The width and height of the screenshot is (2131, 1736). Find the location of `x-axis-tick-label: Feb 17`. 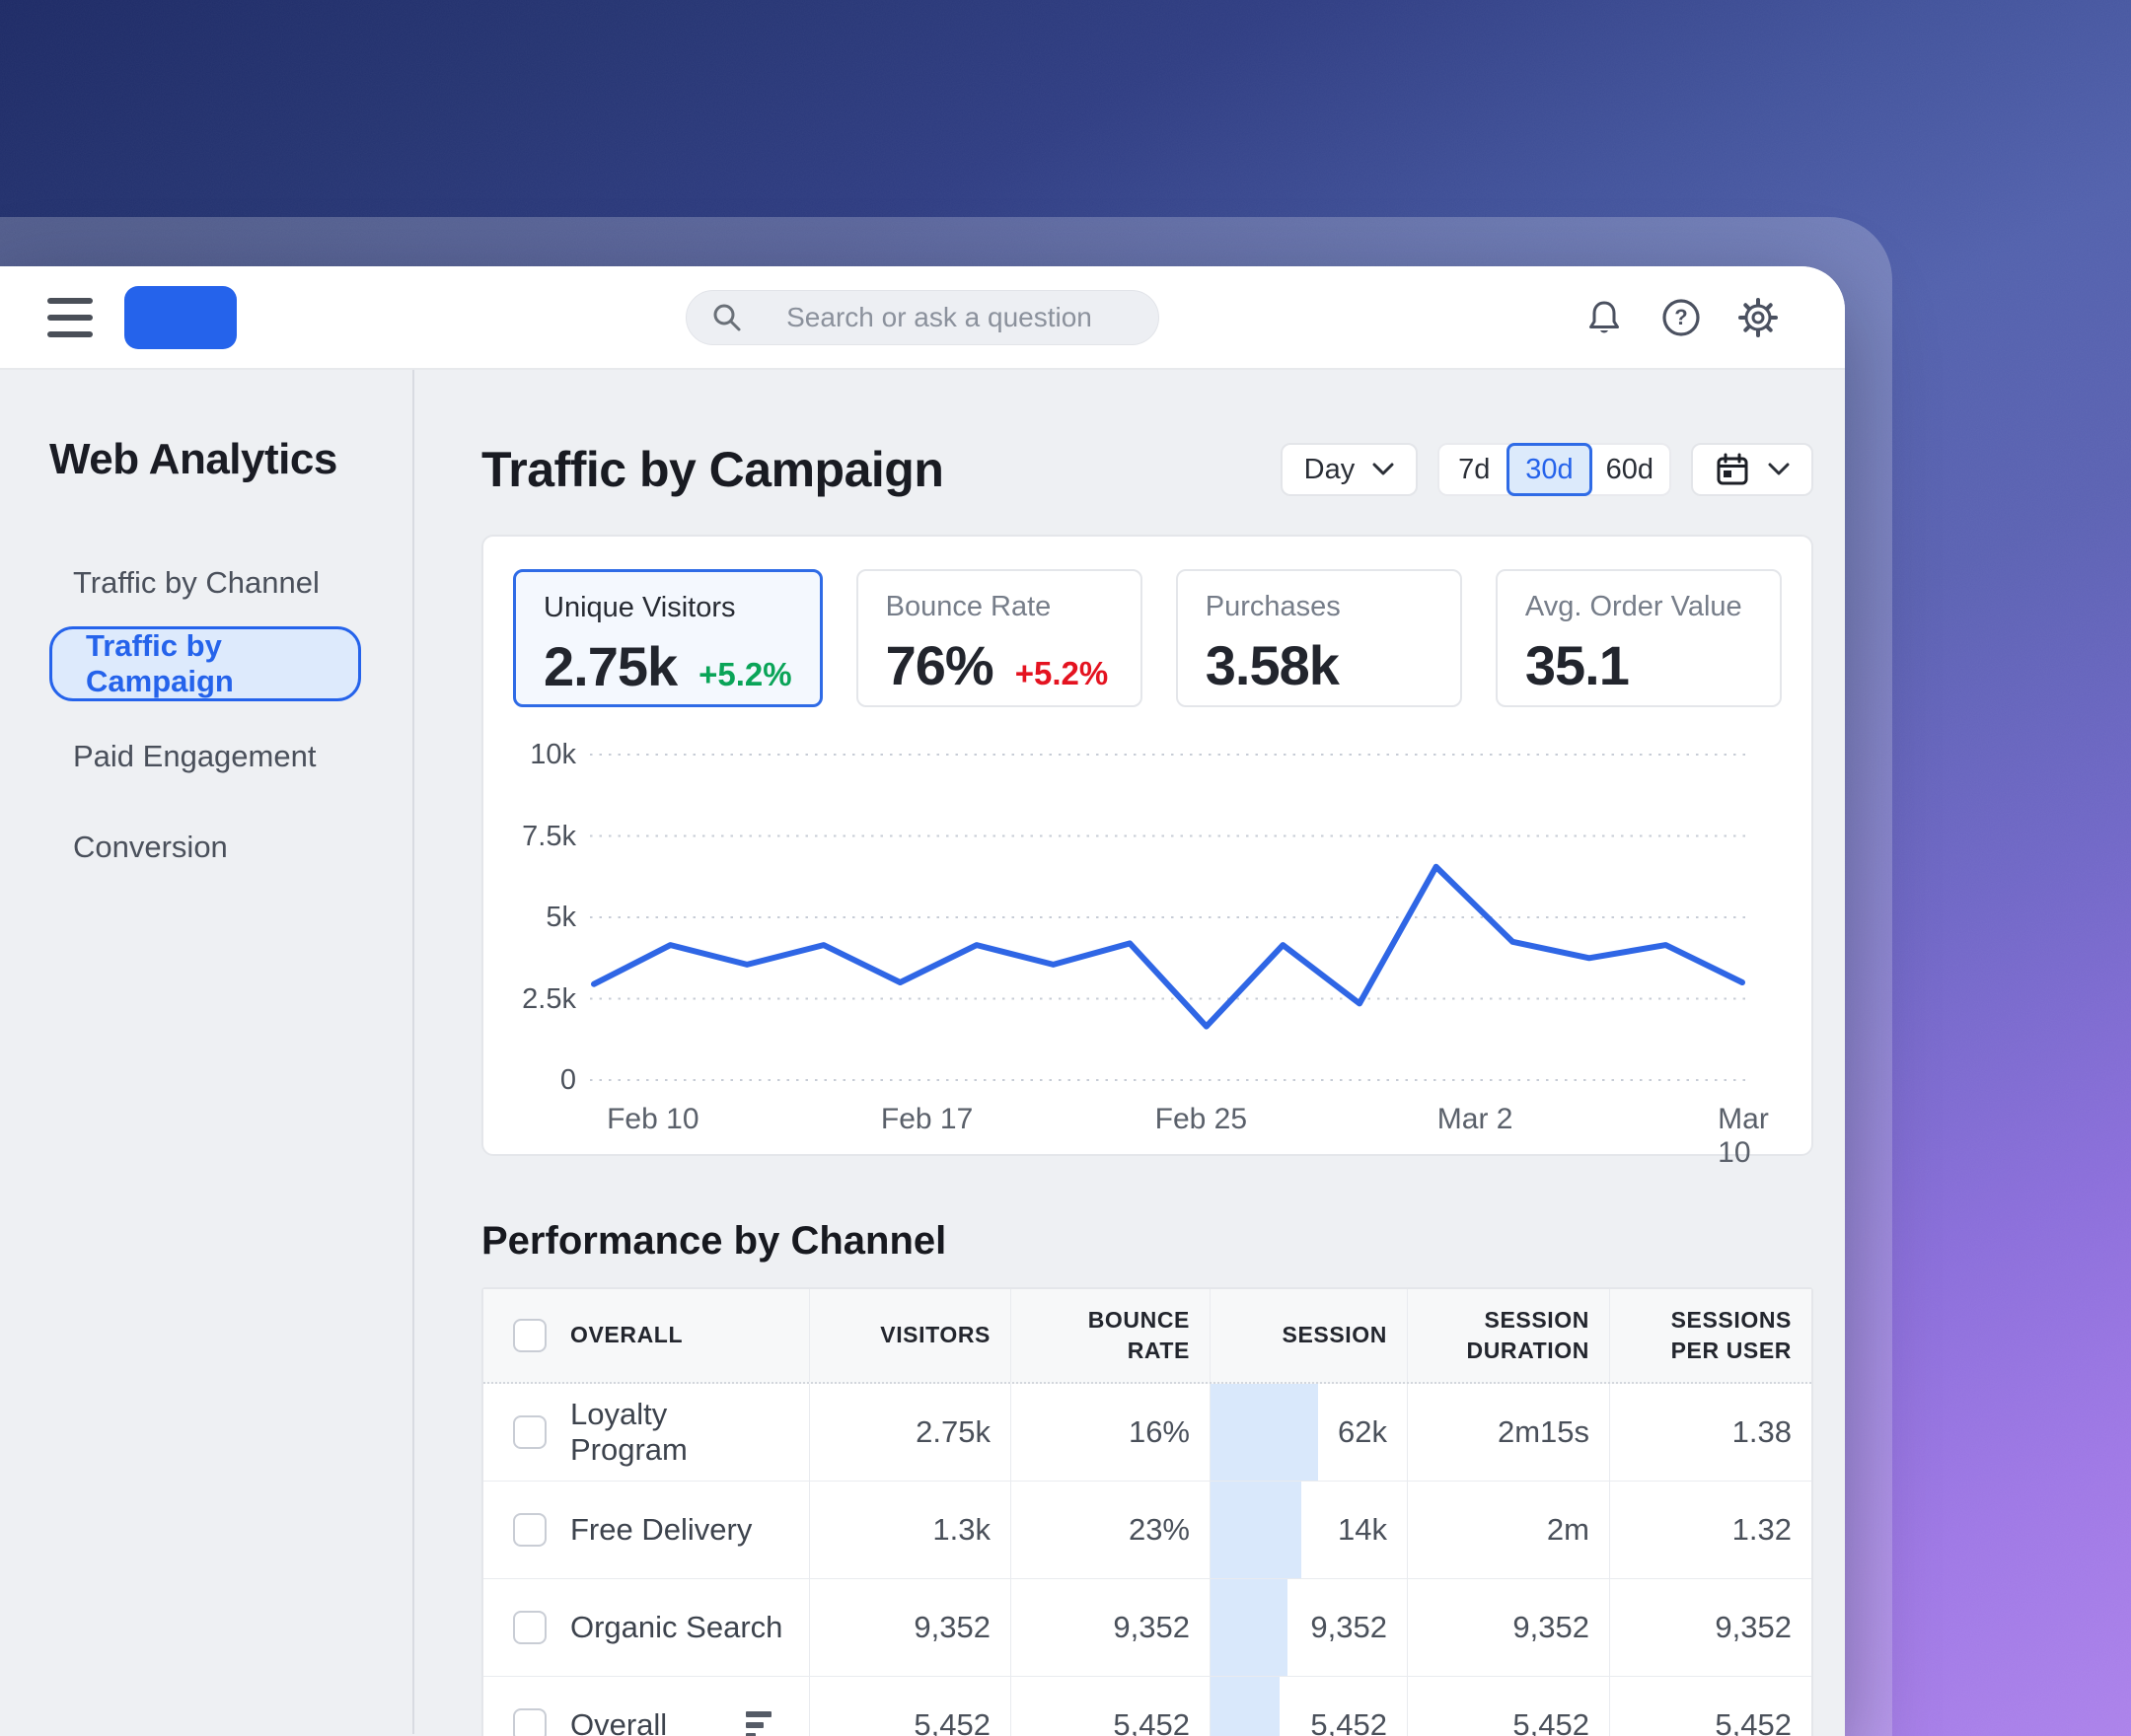

x-axis-tick-label: Feb 17 is located at coordinates (927, 1119).